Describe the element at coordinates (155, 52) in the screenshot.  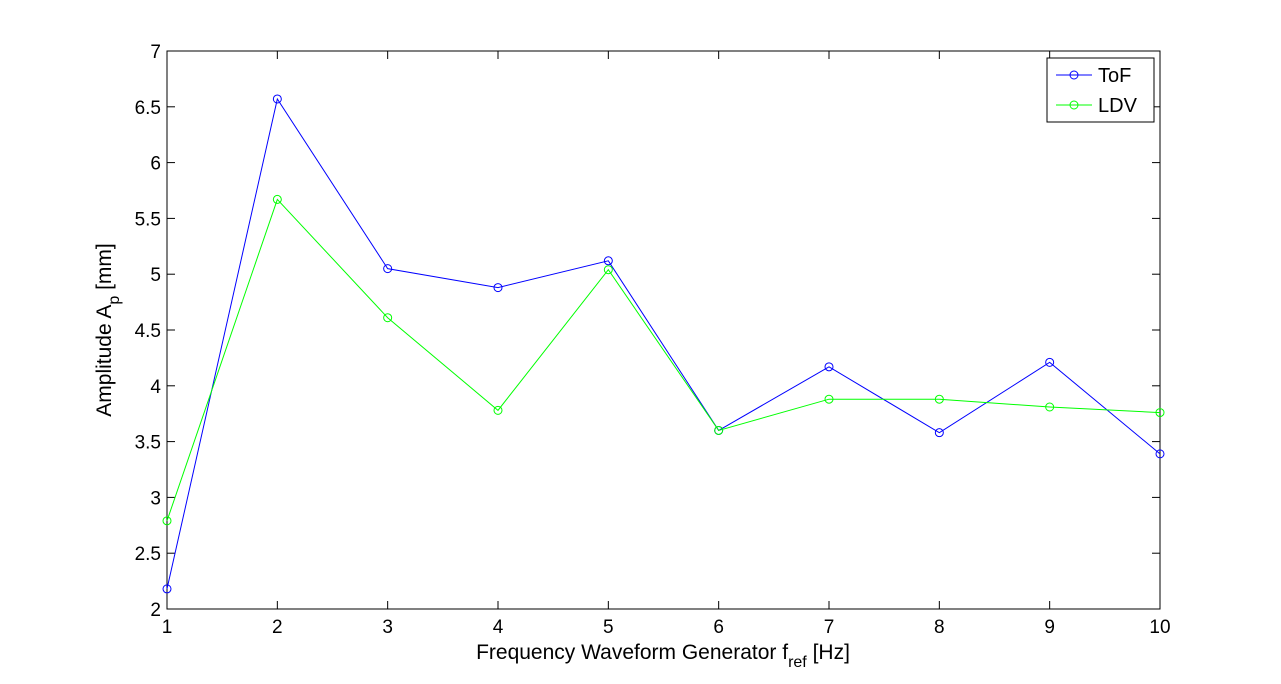
I see `y-tick-label: 7` at that location.